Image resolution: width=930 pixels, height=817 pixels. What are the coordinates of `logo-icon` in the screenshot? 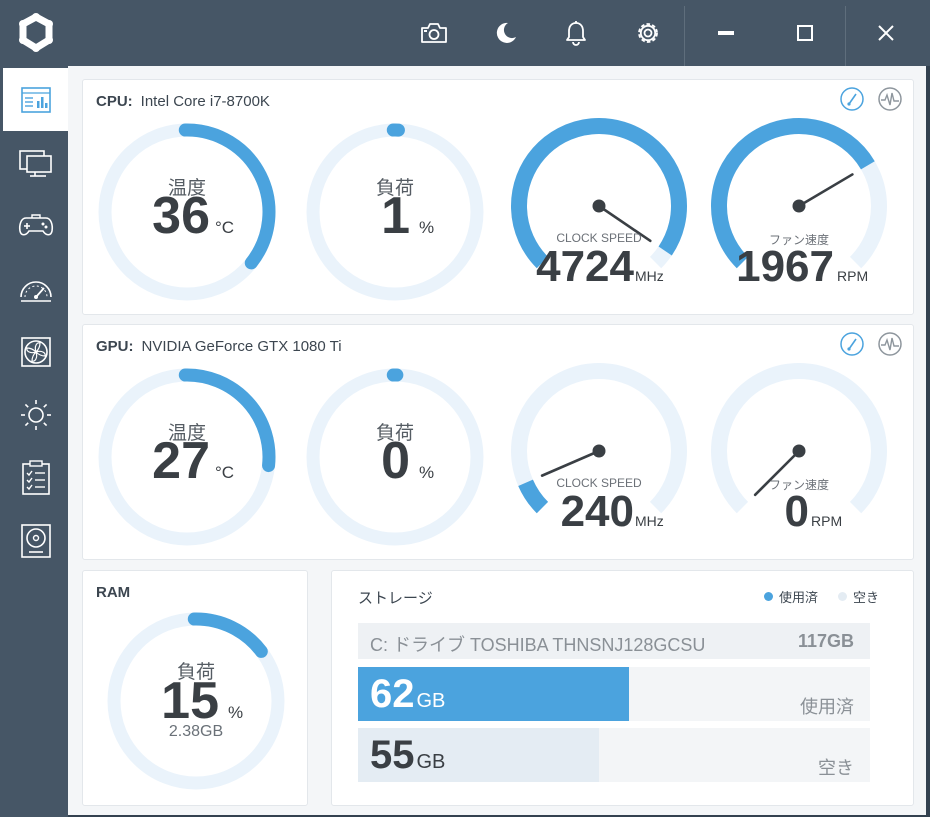 It's located at (34, 33).